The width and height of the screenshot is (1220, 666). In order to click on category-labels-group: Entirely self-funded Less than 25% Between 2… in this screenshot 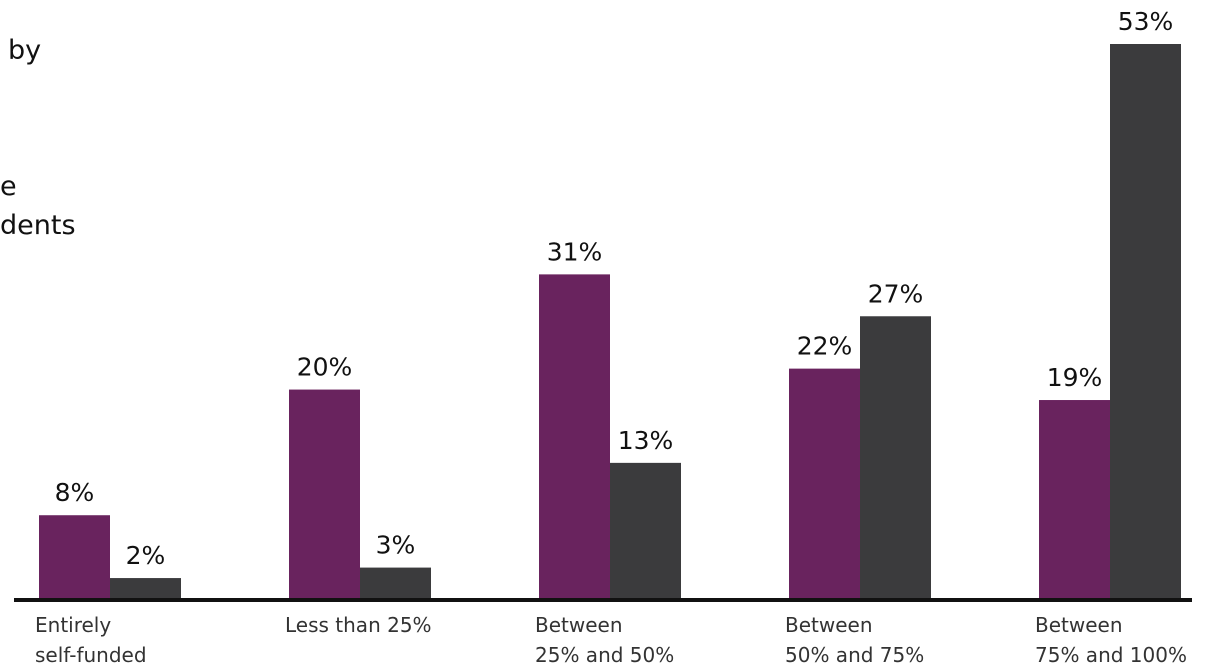, I will do `click(611, 639)`.